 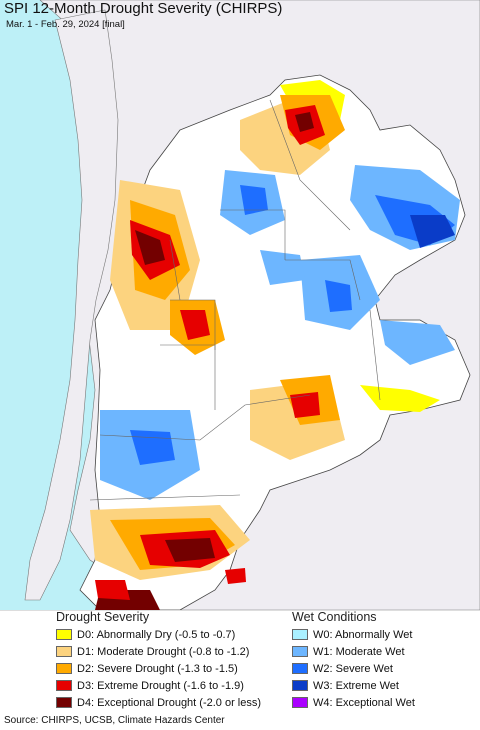 I want to click on legend-label-d4: D4: Exceptional Drought (-2.0 or less), so click(x=169, y=702).